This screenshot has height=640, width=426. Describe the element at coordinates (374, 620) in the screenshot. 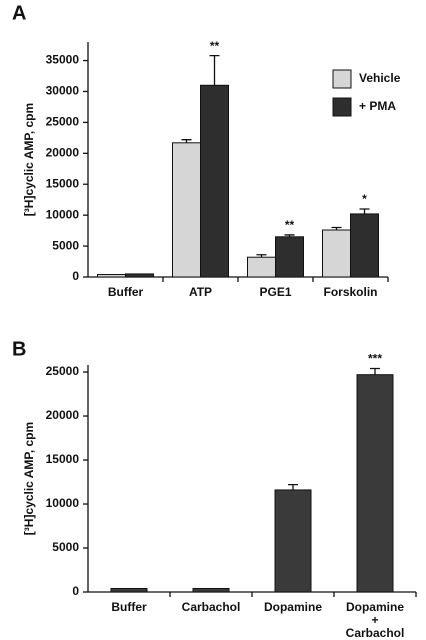

I see `x-tick-label: +` at that location.